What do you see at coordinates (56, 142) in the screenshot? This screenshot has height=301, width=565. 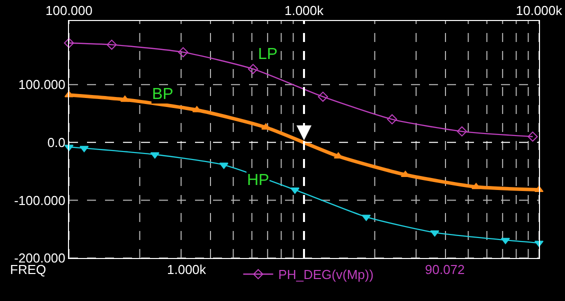 I see `y-tick-label: 0.0` at bounding box center [56, 142].